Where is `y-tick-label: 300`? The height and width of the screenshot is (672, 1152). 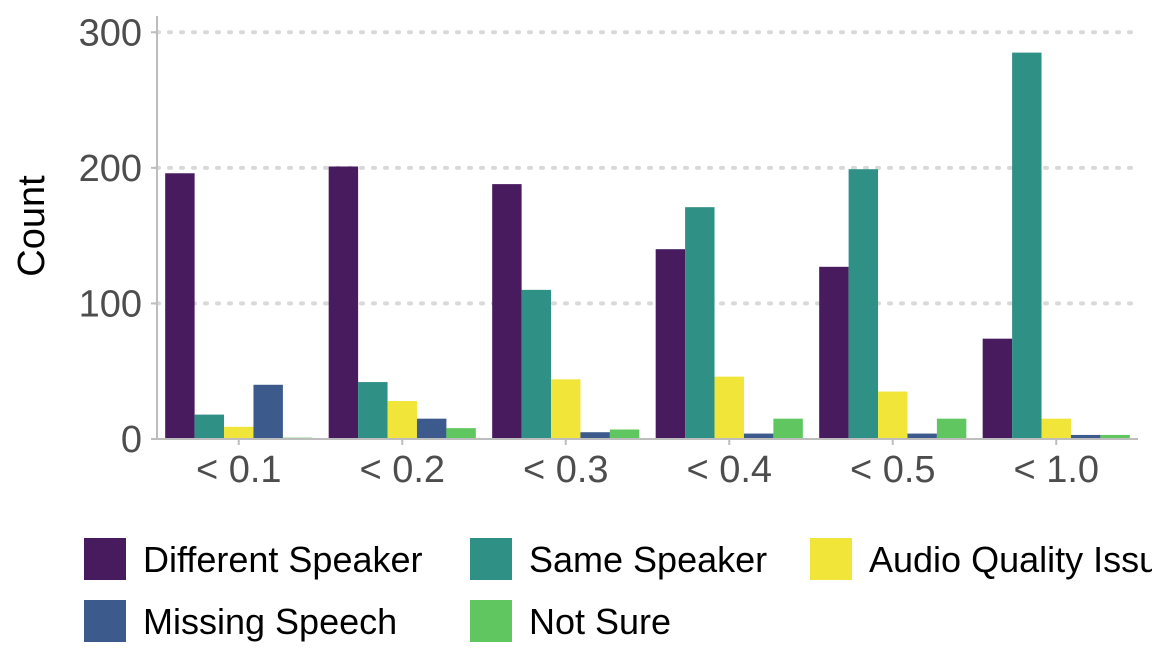 y-tick-label: 300 is located at coordinates (110, 33).